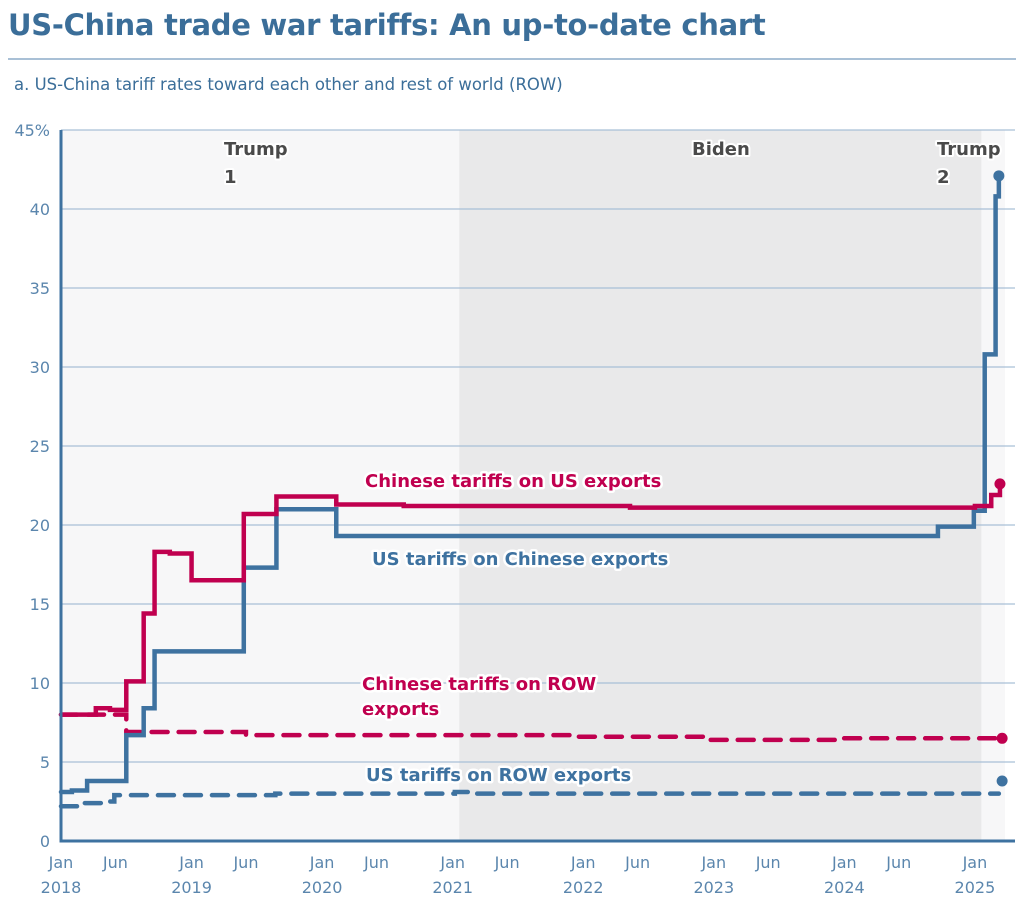 Image resolution: width=1024 pixels, height=910 pixels. Describe the element at coordinates (498, 775) in the screenshot. I see `label-us-tariffs-on-row: US tariffs on ROW exports` at that location.